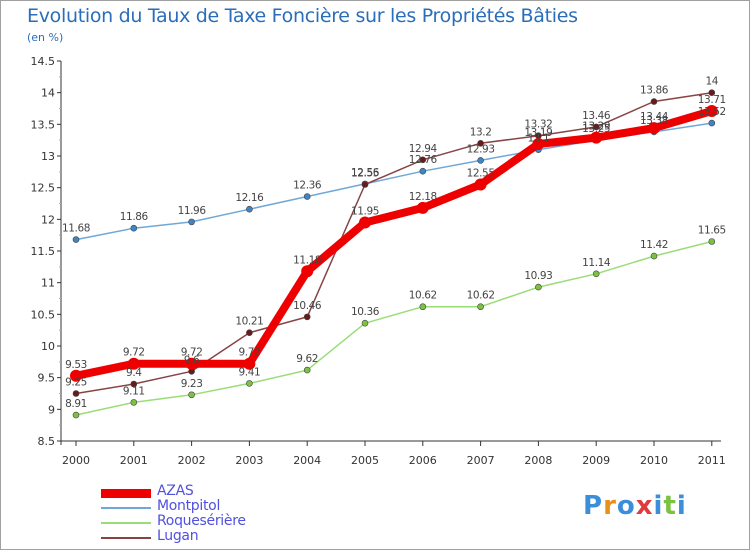 Image resolution: width=750 pixels, height=550 pixels. Describe the element at coordinates (43, 314) in the screenshot. I see `y-tick-label: 10.5` at that location.